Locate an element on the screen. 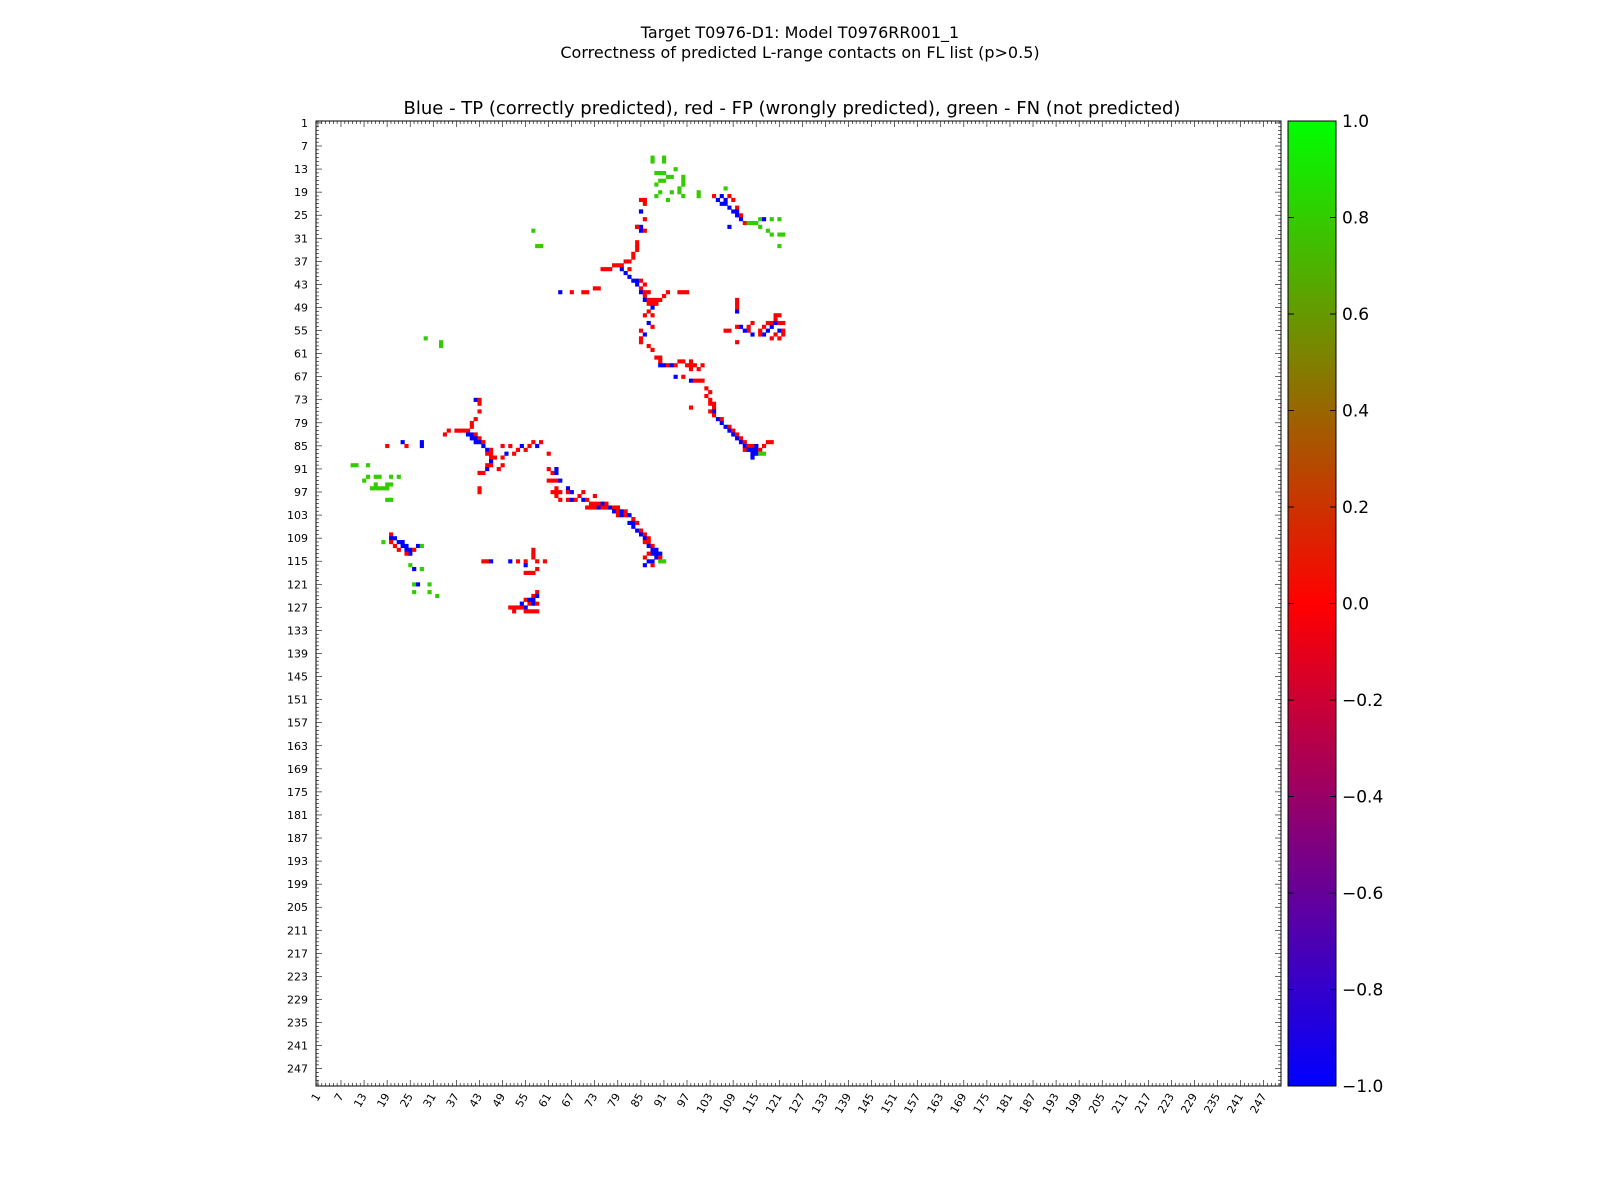  x-tick-label: 169 is located at coordinates (959, 1103).